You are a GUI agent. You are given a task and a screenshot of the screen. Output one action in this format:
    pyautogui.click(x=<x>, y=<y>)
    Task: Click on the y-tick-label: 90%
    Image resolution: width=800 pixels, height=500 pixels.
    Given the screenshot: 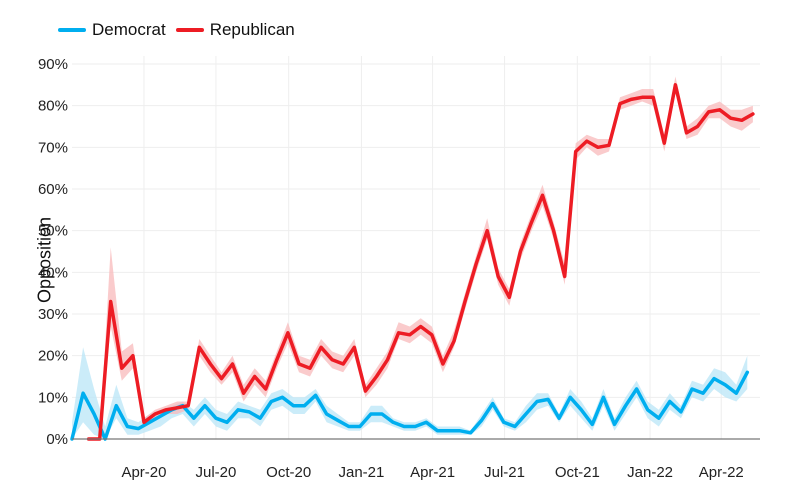 What is the action you would take?
    pyautogui.click(x=53, y=64)
    